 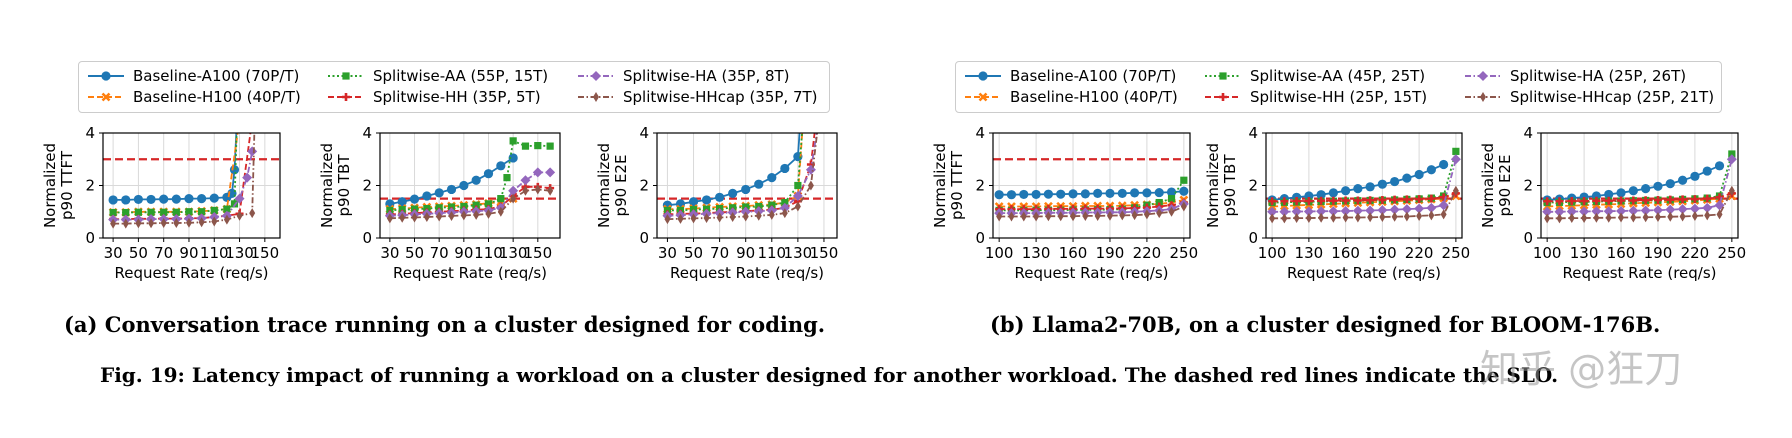 What do you see at coordinates (50, 185) in the screenshot?
I see `y-axis-label: Normalized` at bounding box center [50, 185].